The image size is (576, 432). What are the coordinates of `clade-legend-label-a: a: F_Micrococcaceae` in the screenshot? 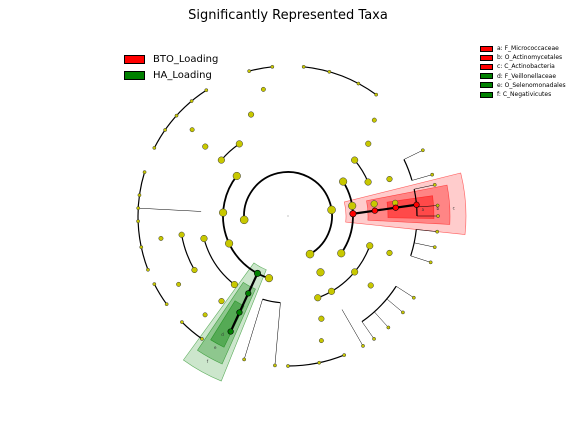 It's located at (528, 49).